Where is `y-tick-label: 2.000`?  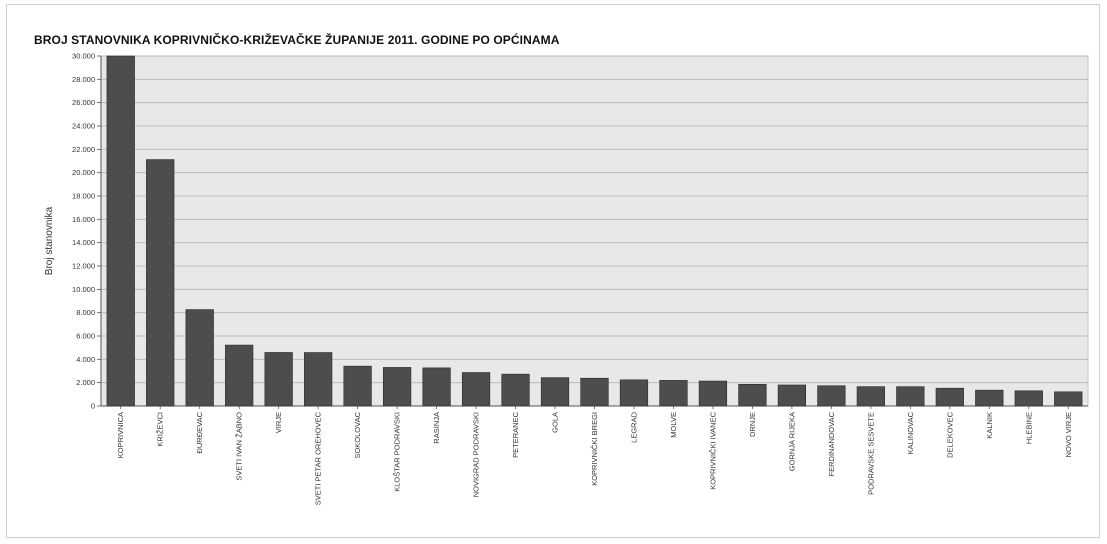
y-tick-label: 2.000 is located at coordinates (85, 382).